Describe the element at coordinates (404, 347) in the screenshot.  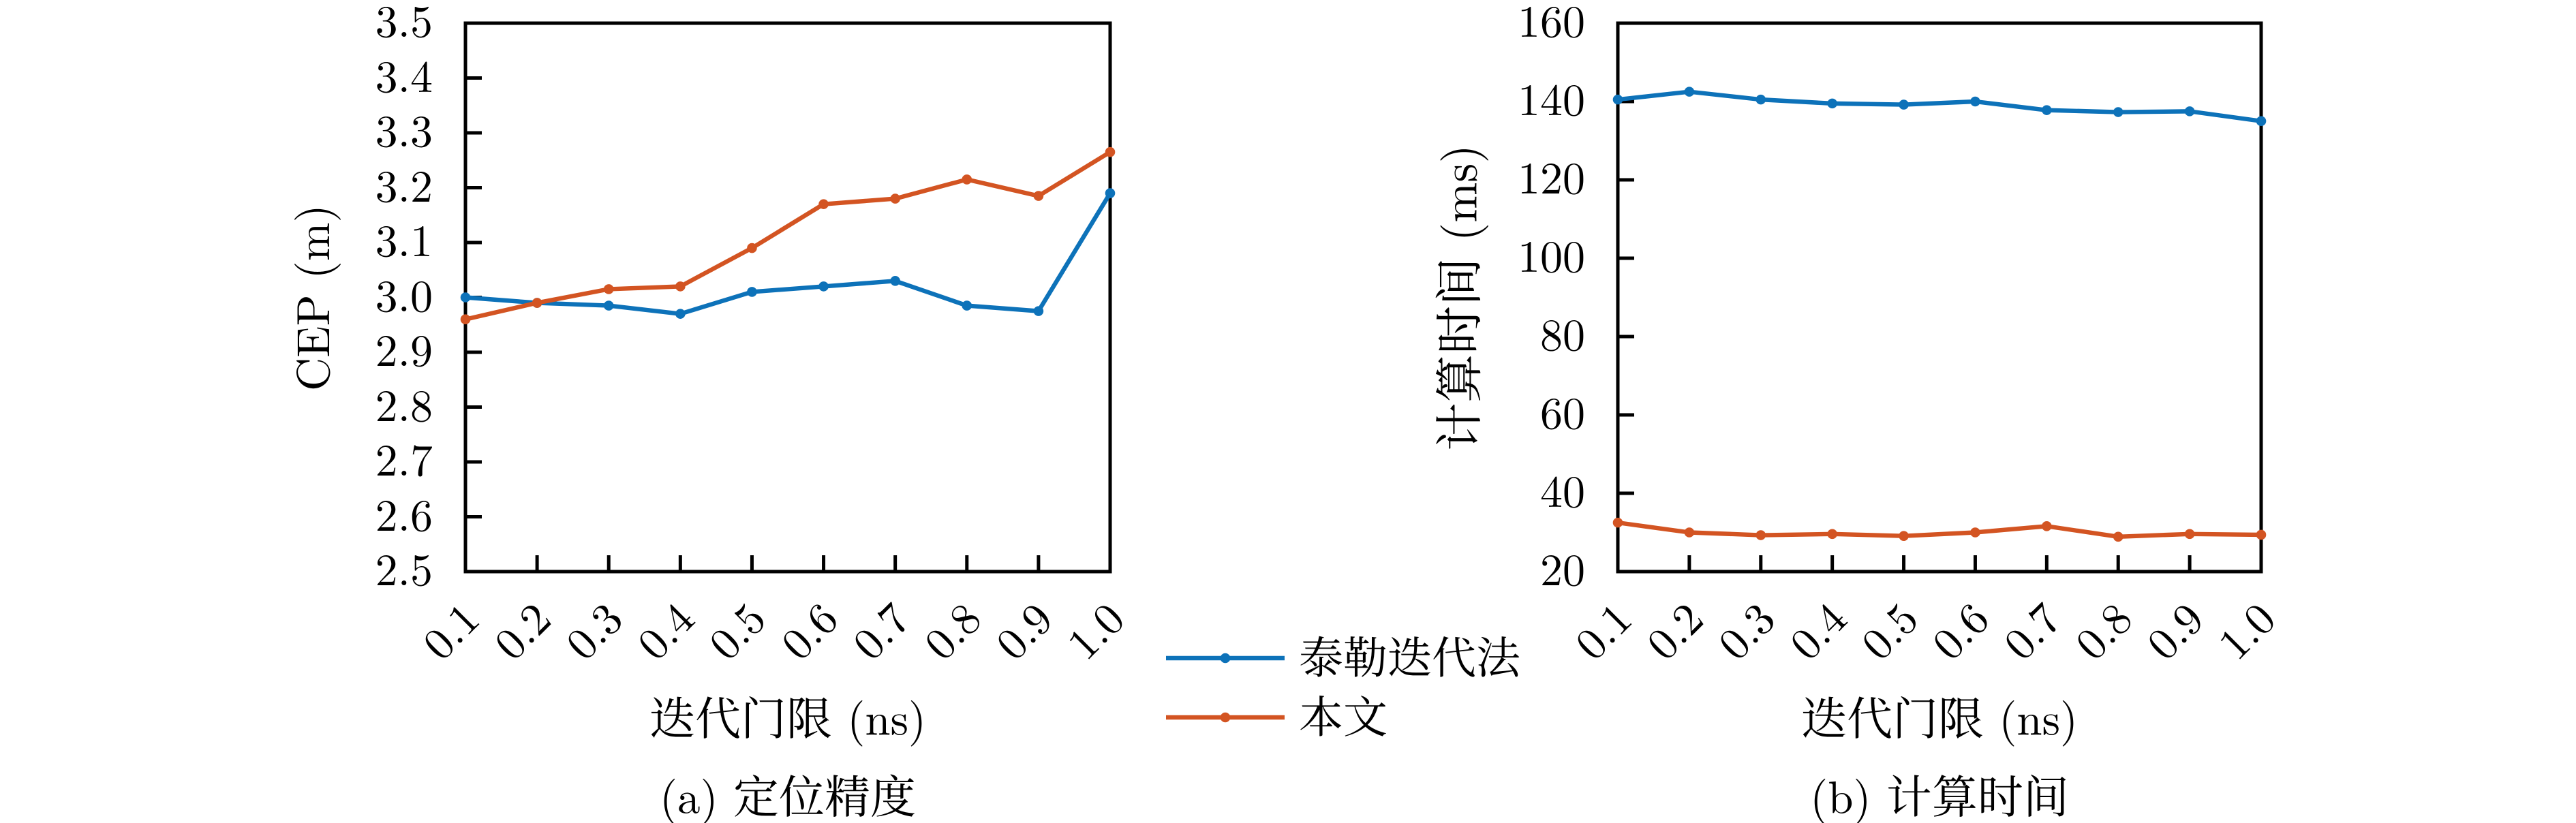
I see `chart-a-ytick-label: 2.9` at that location.